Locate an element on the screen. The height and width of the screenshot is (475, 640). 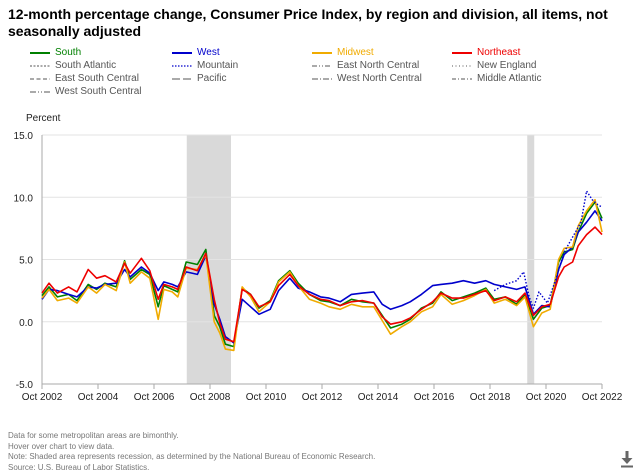
legend-item-south: South is located at coordinates (55, 53).